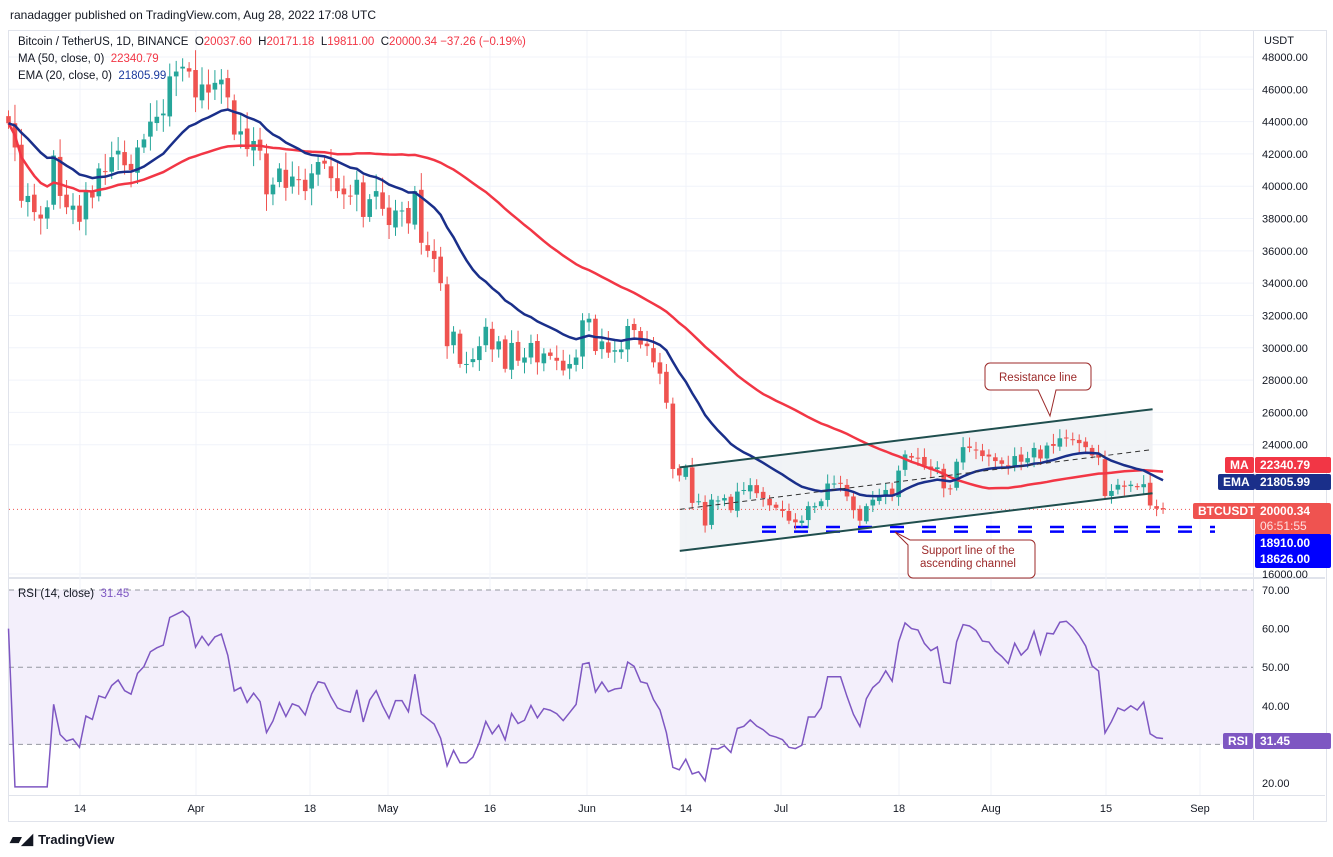 This screenshot has height=857, width=1333. What do you see at coordinates (199, 42) in the screenshot?
I see `open-label: O` at bounding box center [199, 42].